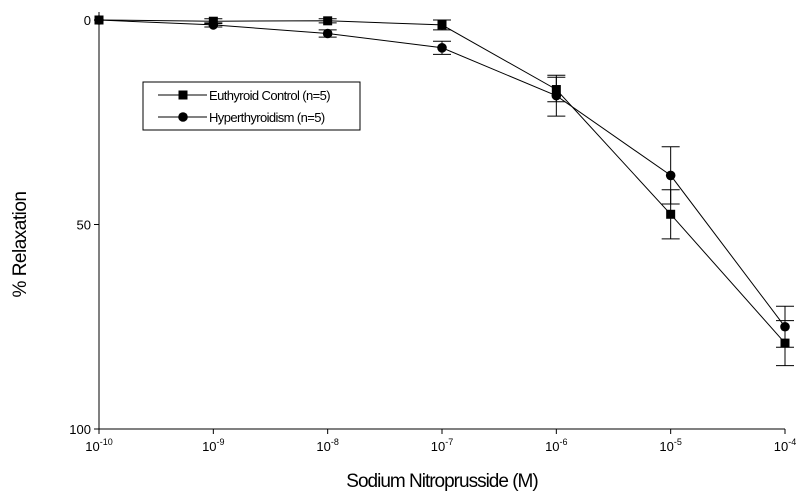 The image size is (800, 493). I want to click on x-tick-label: 10⁻⁹, so click(213, 445).